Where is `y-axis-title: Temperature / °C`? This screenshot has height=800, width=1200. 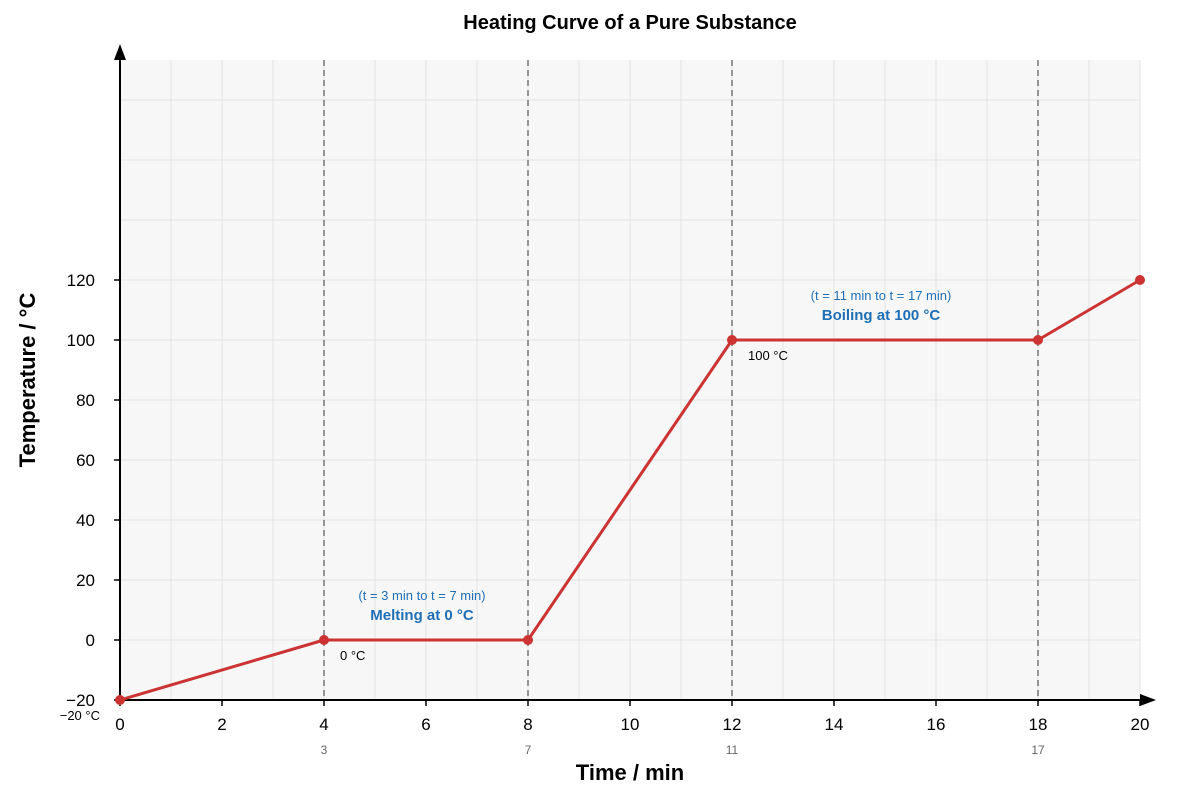
y-axis-title: Temperature / °C is located at coordinates (27, 380).